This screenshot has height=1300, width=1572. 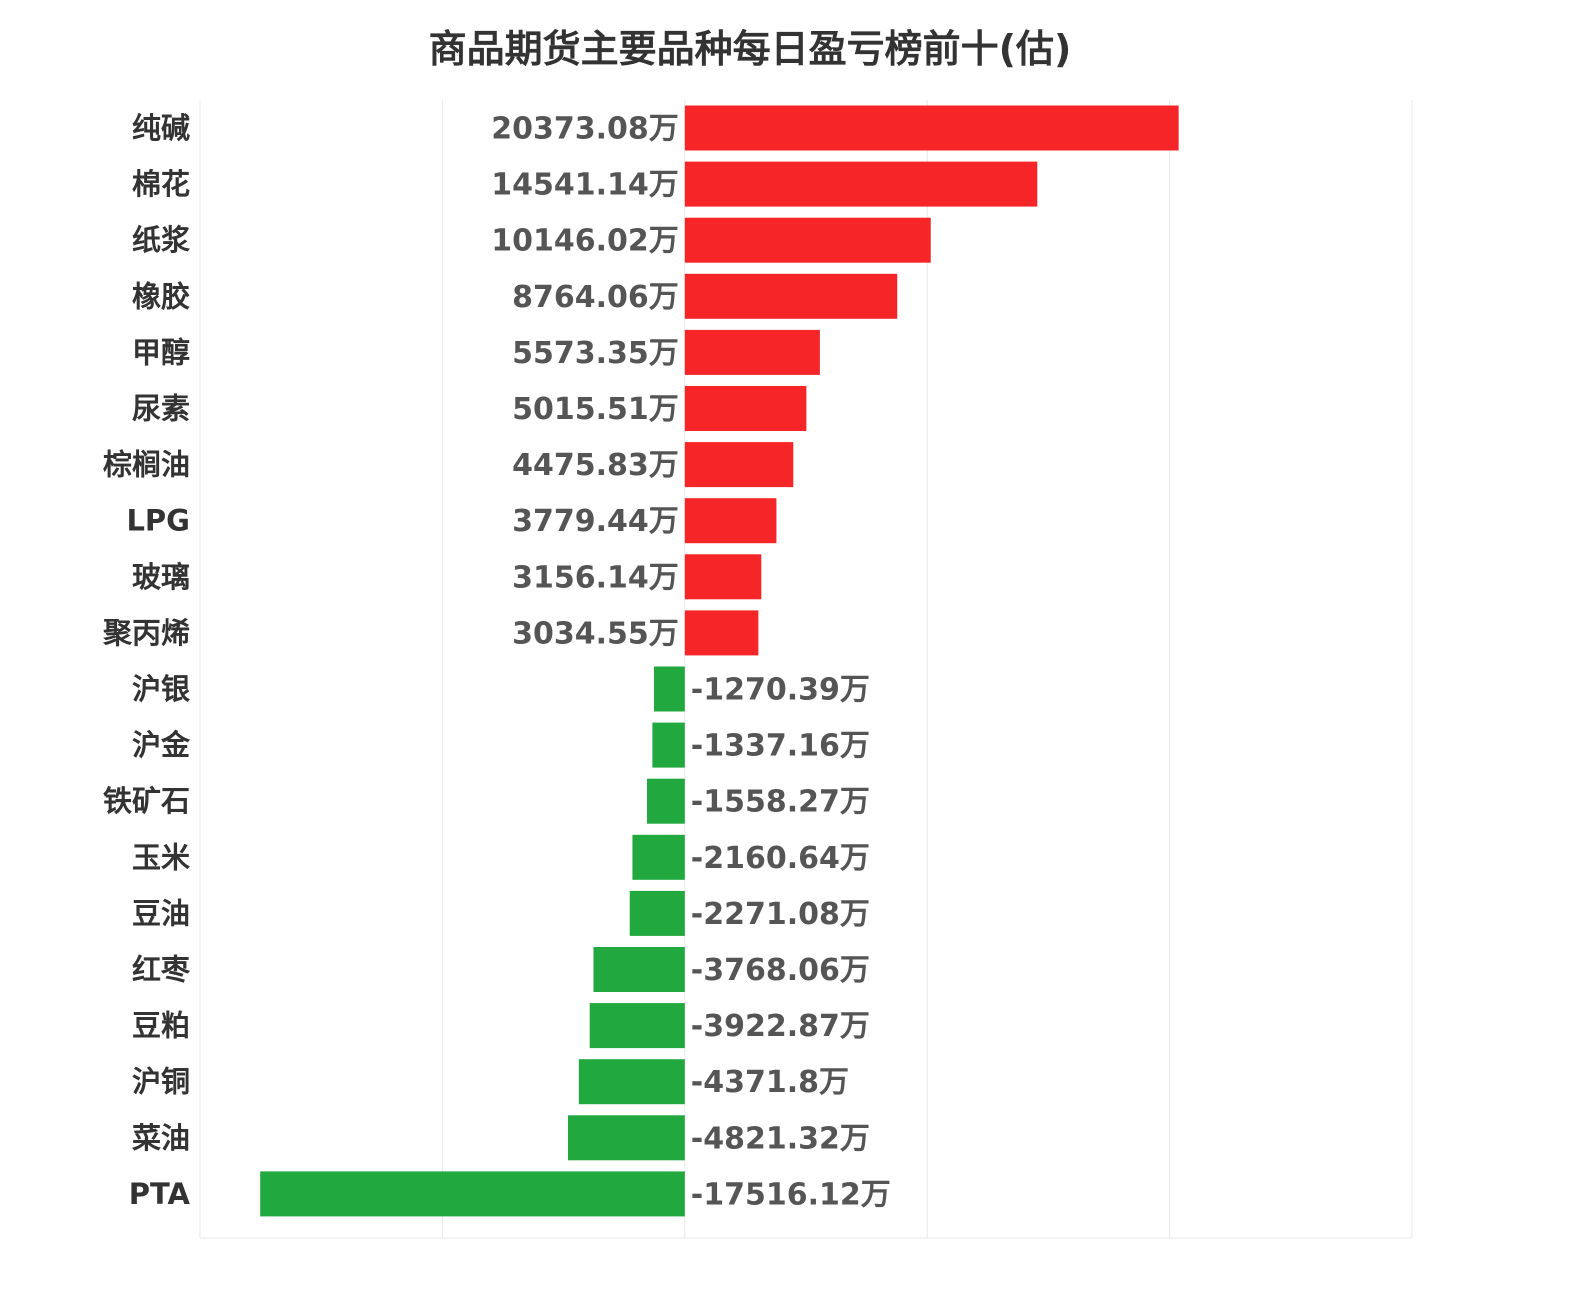 I want to click on value-label: -3768.06万, so click(x=780, y=970).